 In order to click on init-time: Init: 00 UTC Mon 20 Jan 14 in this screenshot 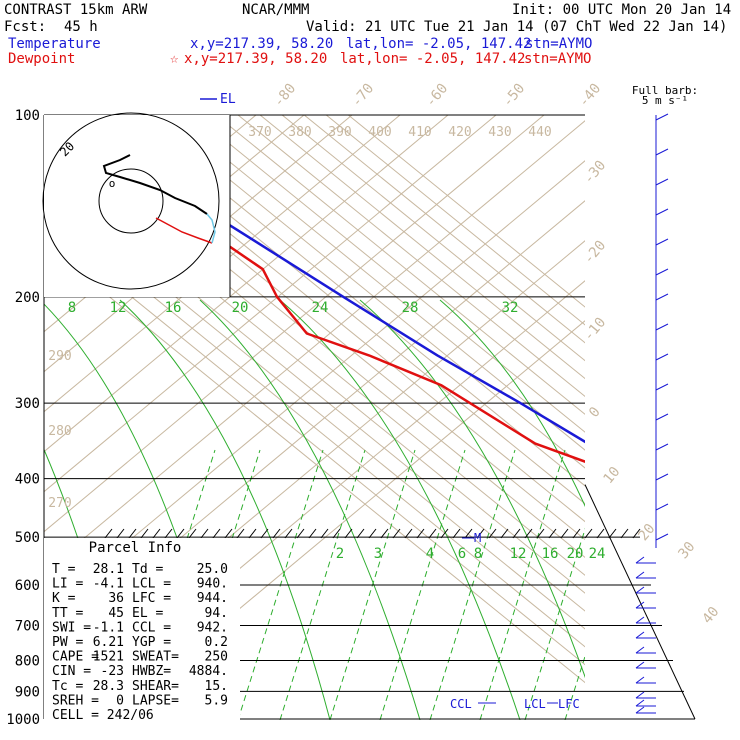, I will do `click(622, 10)`.